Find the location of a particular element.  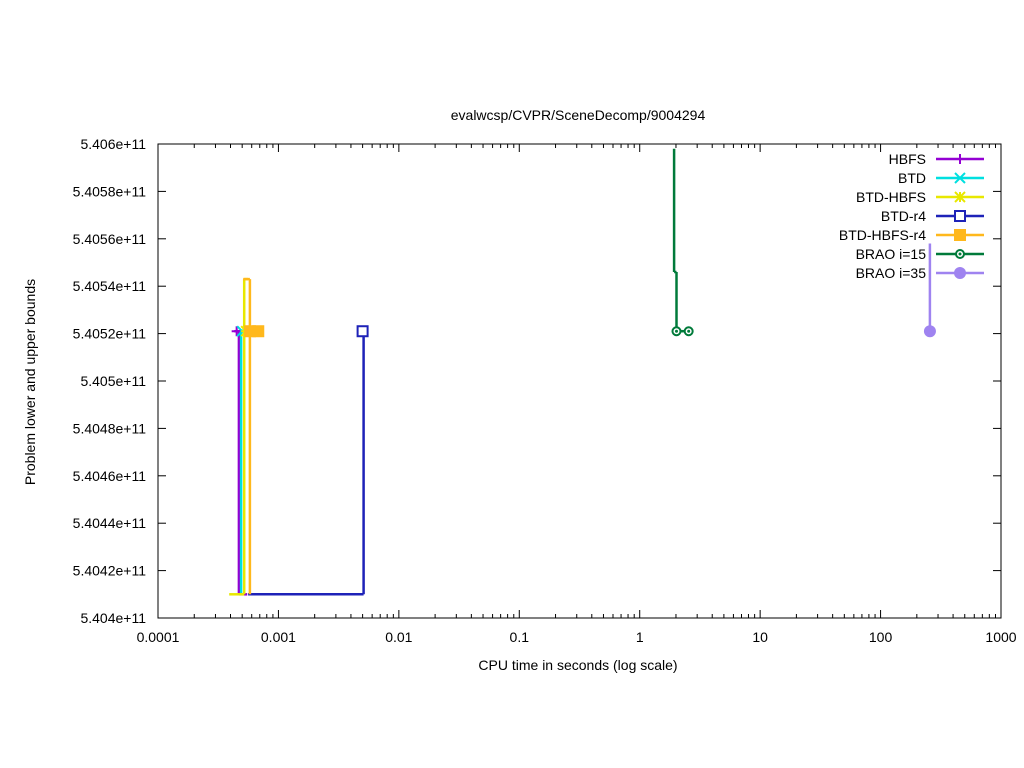

x-tick-label: 0.1 is located at coordinates (520, 637).